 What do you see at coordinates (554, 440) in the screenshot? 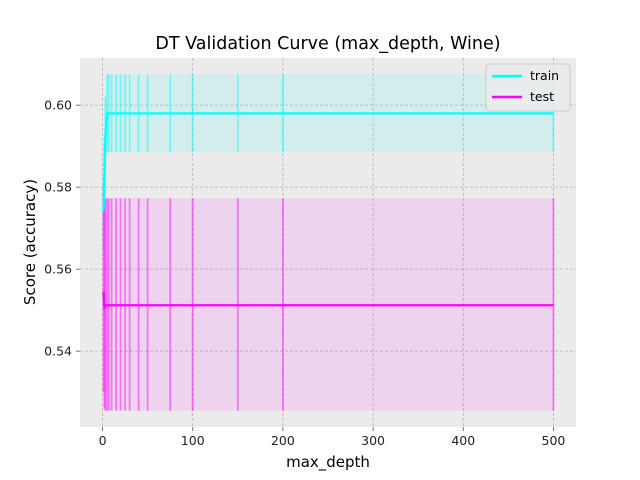
I see `x-tick-label: 500` at bounding box center [554, 440].